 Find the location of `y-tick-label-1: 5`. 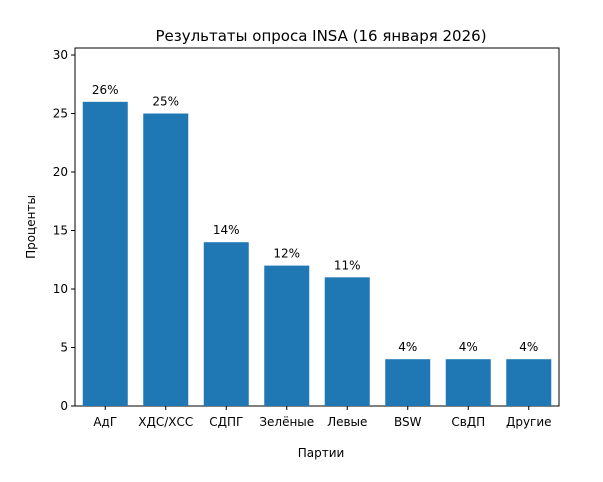

y-tick-label-1: 5 is located at coordinates (64, 348).